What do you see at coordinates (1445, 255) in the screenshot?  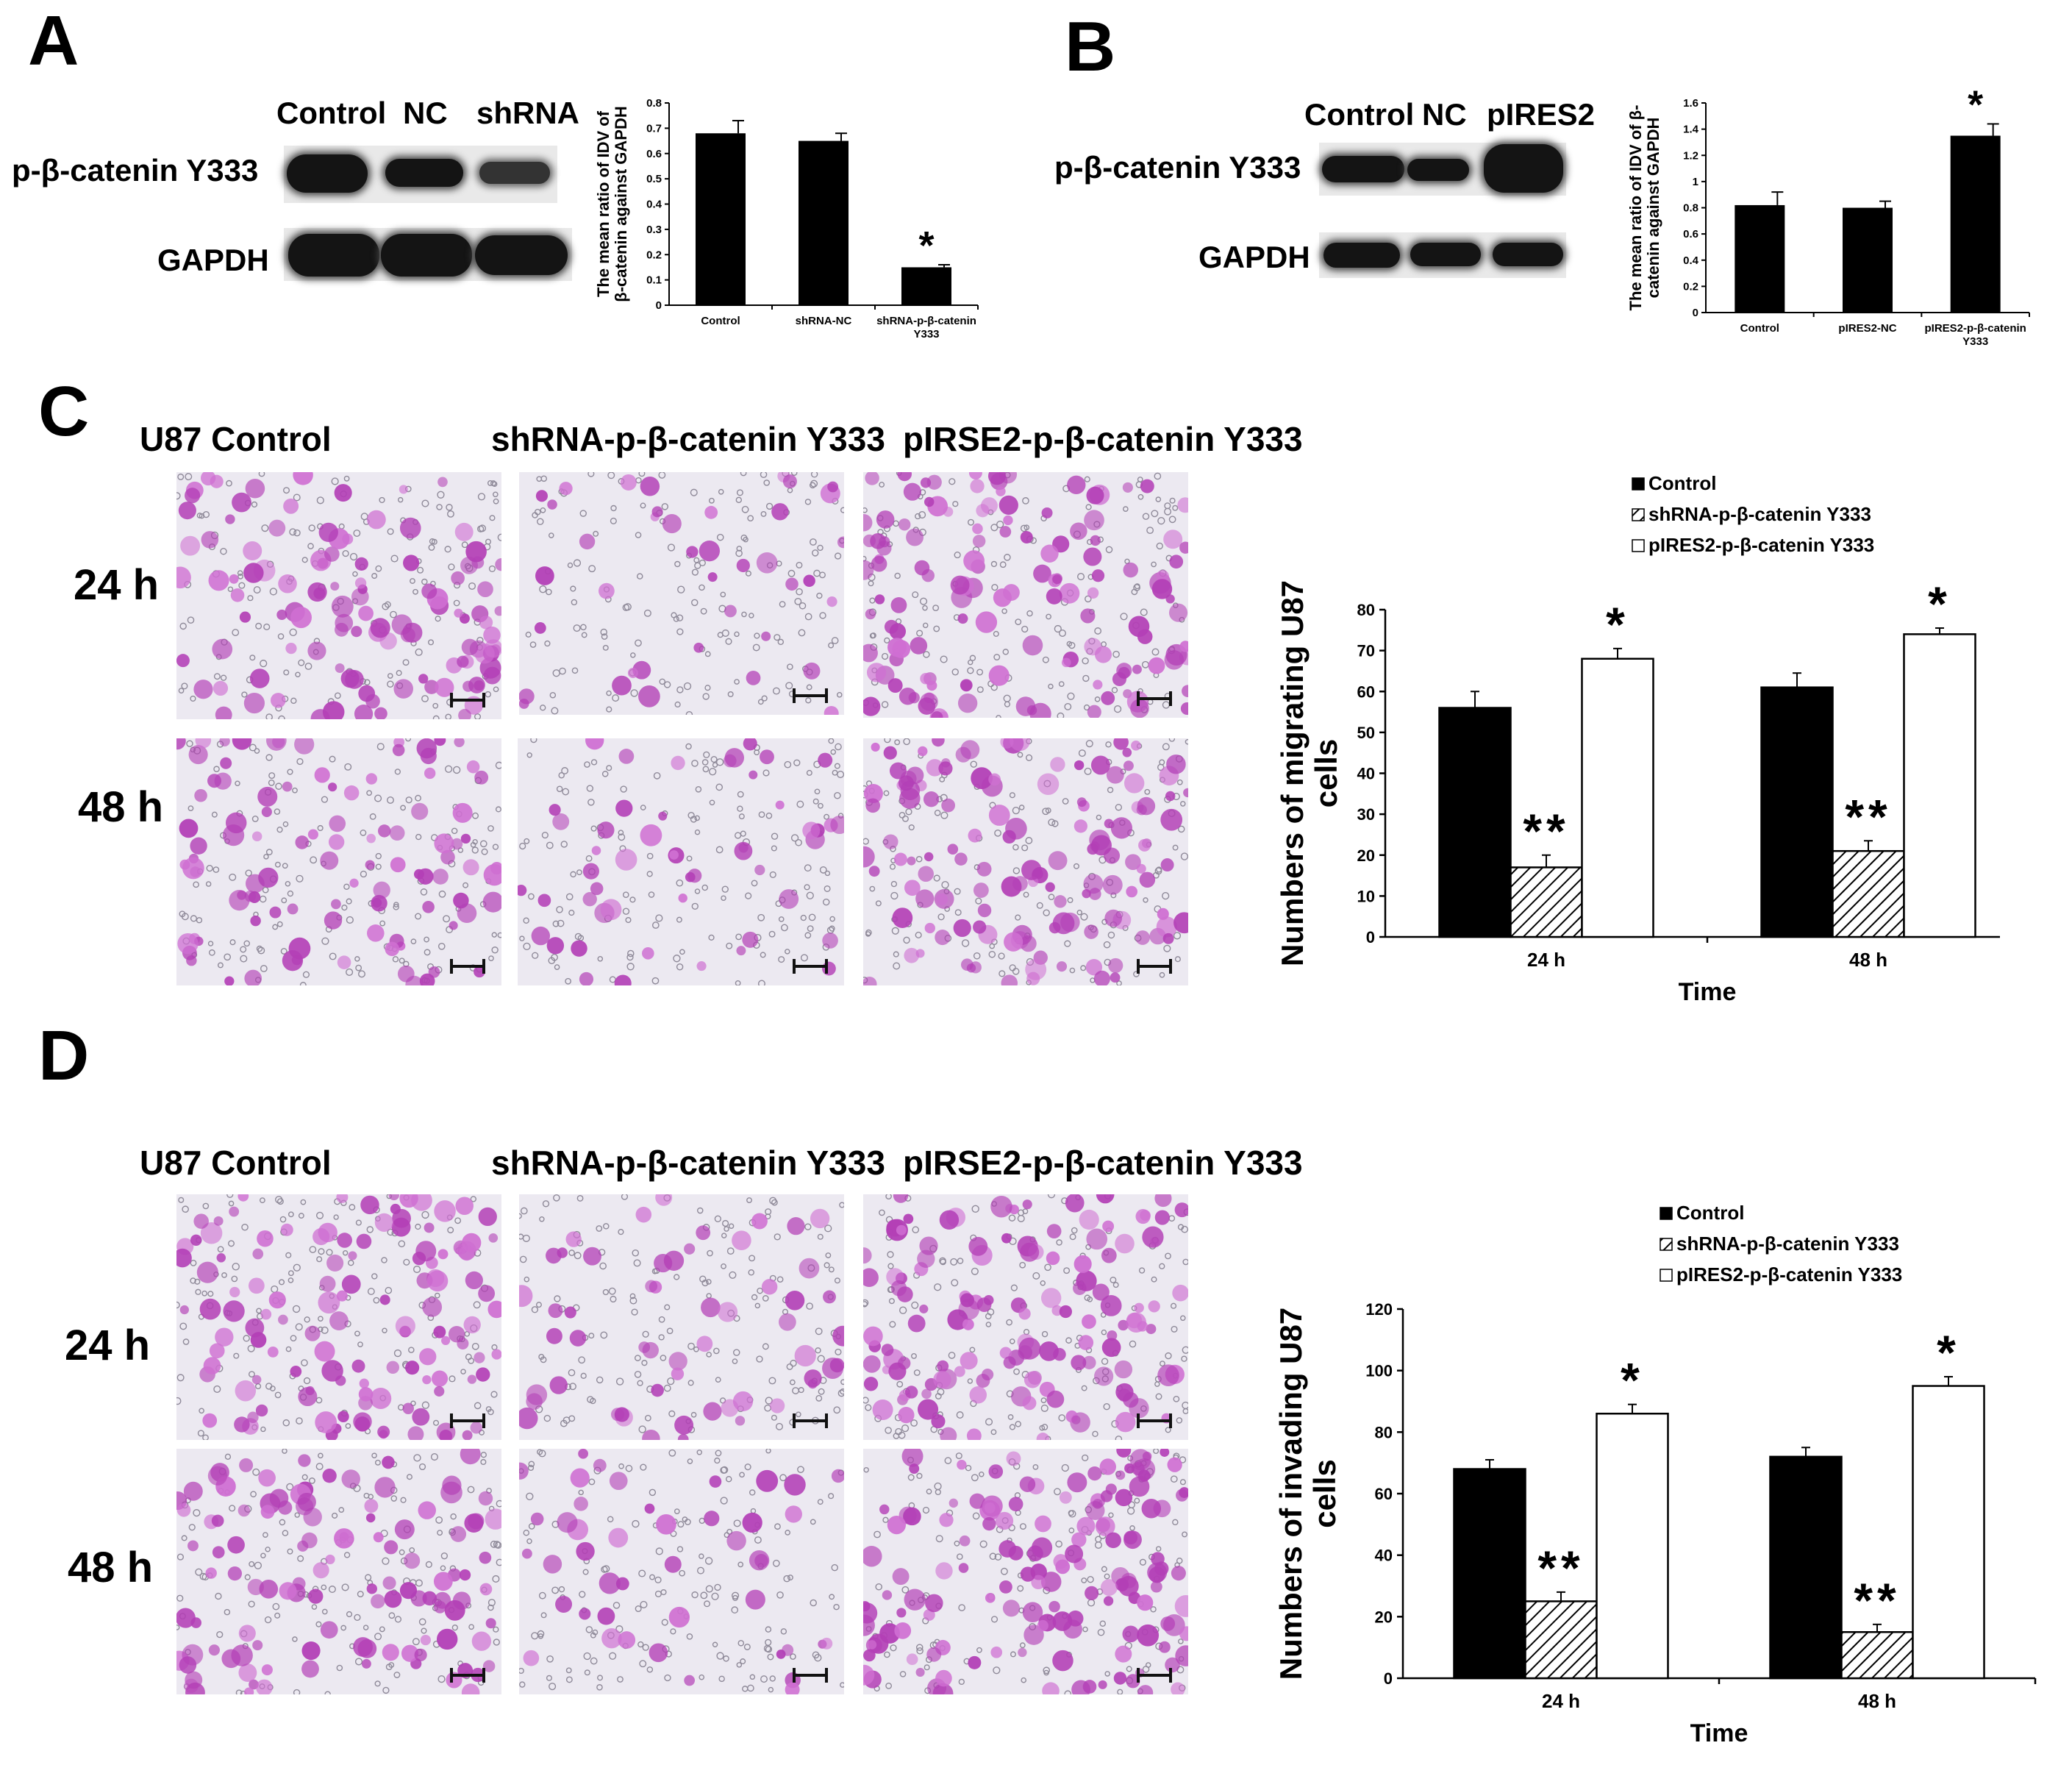 I see `blot-b-band` at bounding box center [1445, 255].